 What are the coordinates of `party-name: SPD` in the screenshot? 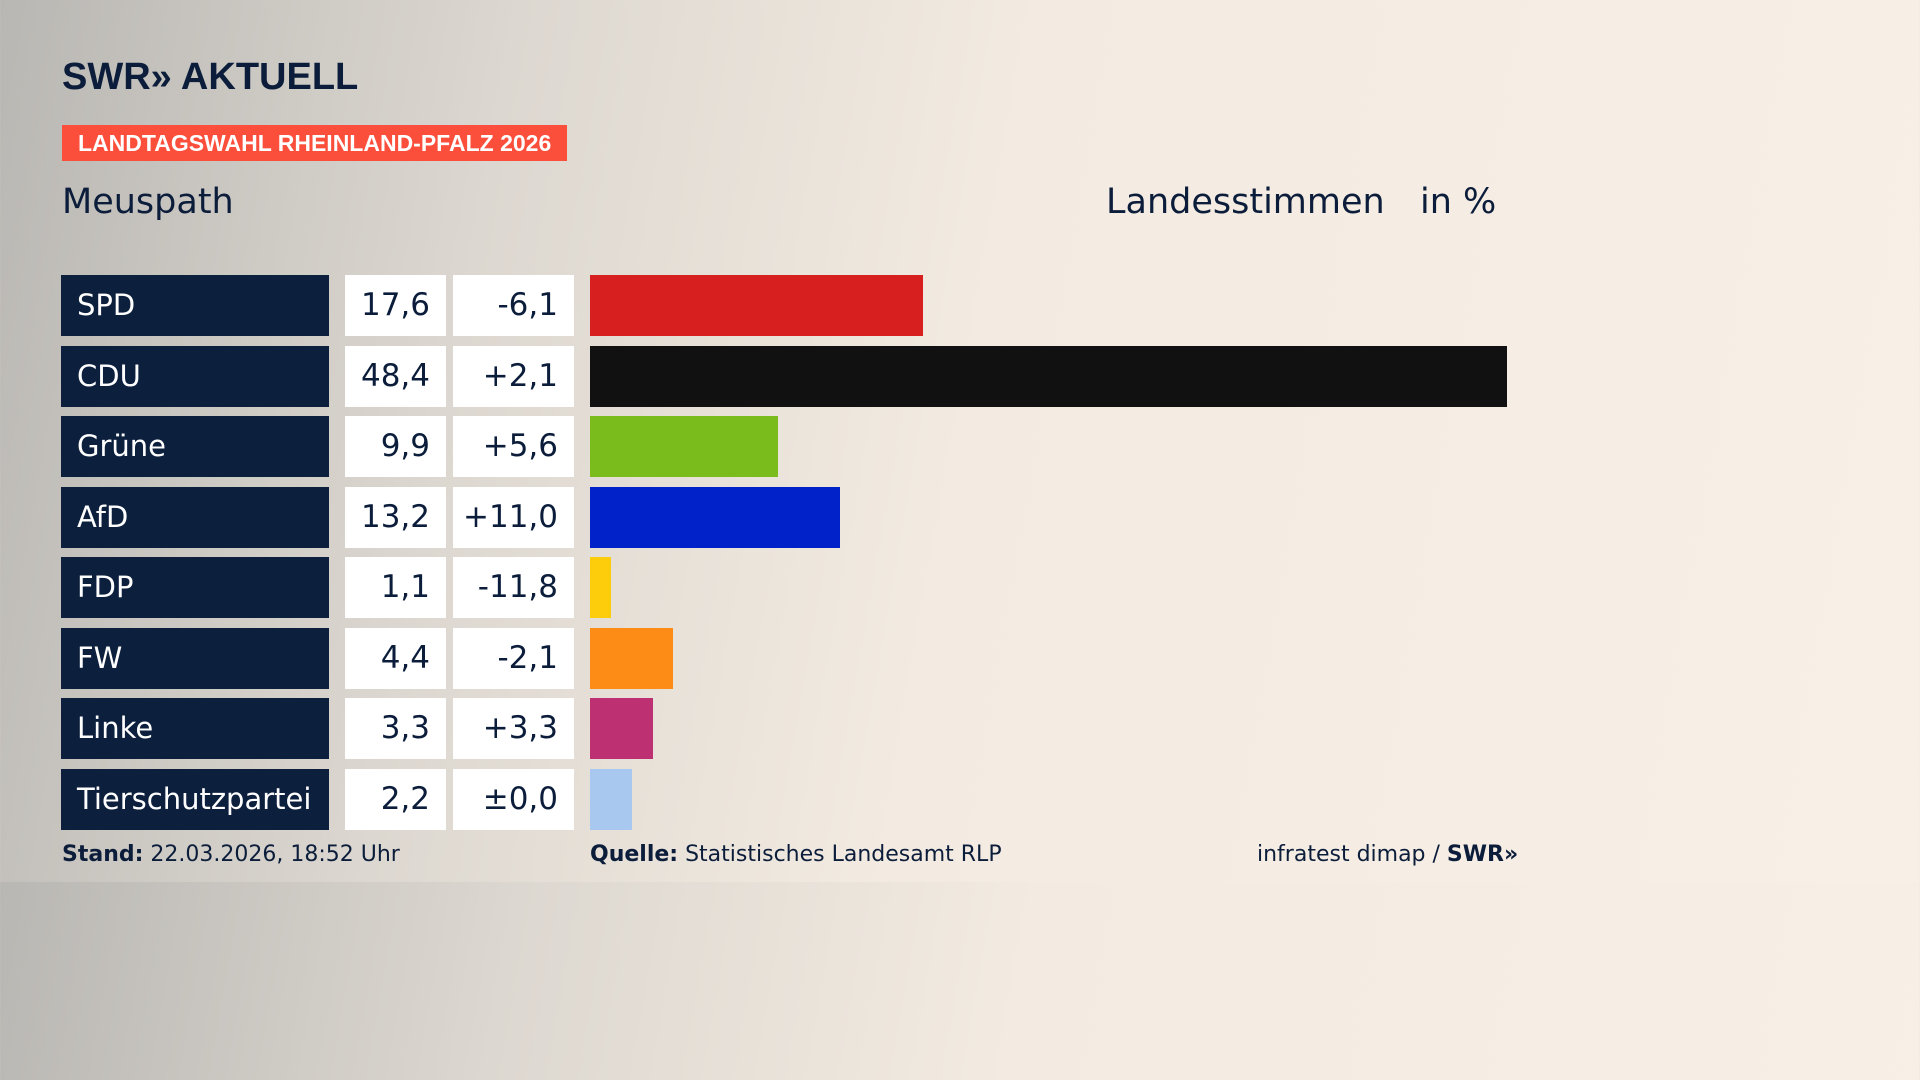 It's located at (195, 305).